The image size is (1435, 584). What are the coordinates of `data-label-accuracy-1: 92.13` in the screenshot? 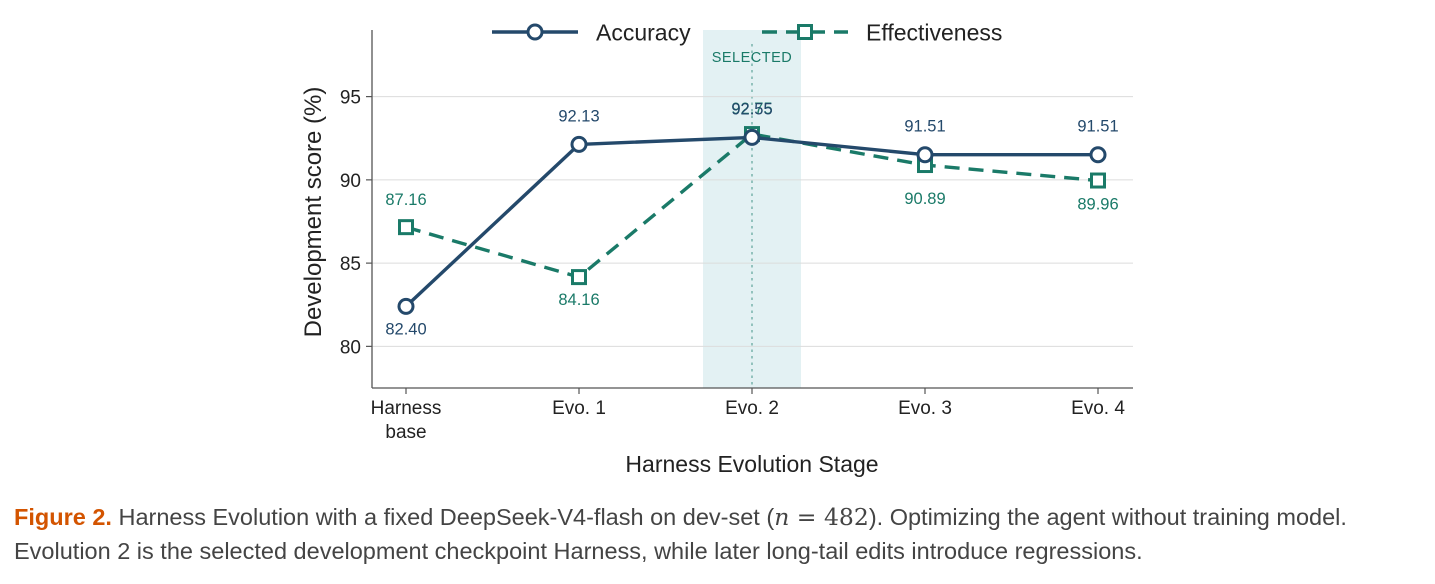 It's located at (578, 116).